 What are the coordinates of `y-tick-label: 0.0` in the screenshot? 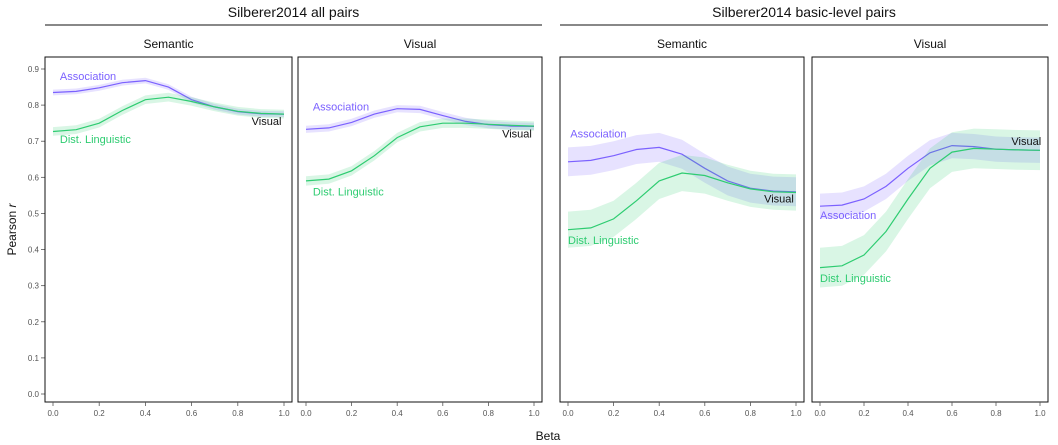 It's located at (34, 394).